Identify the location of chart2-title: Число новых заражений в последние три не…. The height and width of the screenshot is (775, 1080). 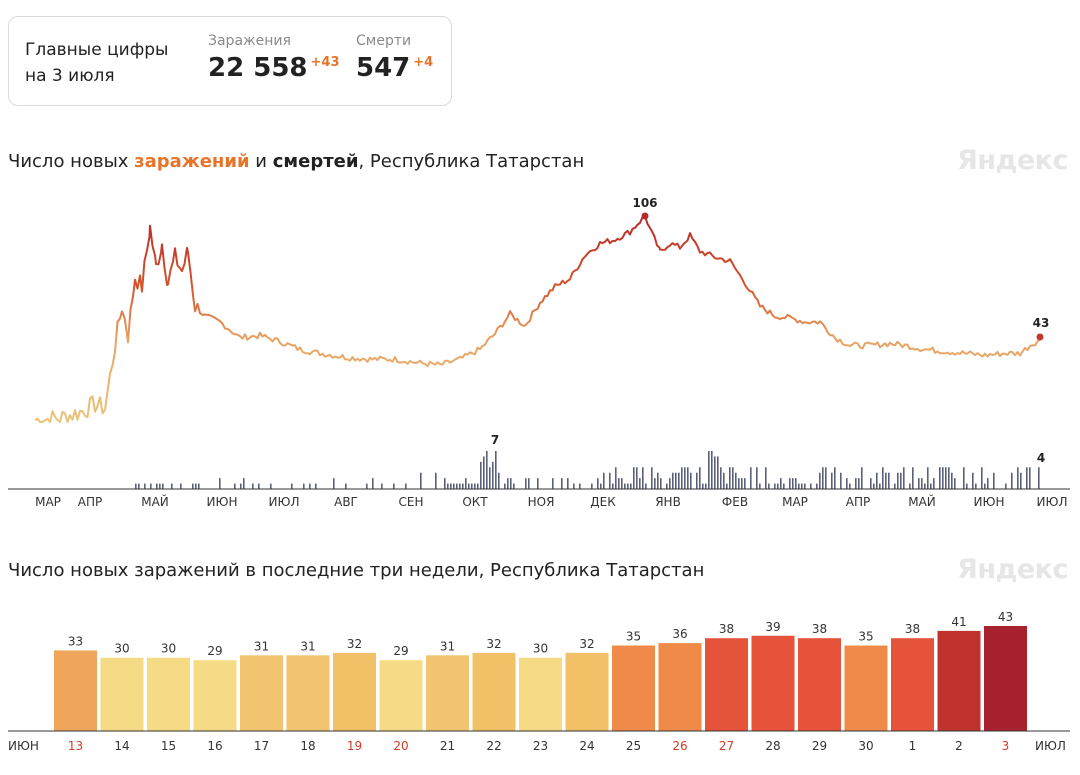
(356, 570).